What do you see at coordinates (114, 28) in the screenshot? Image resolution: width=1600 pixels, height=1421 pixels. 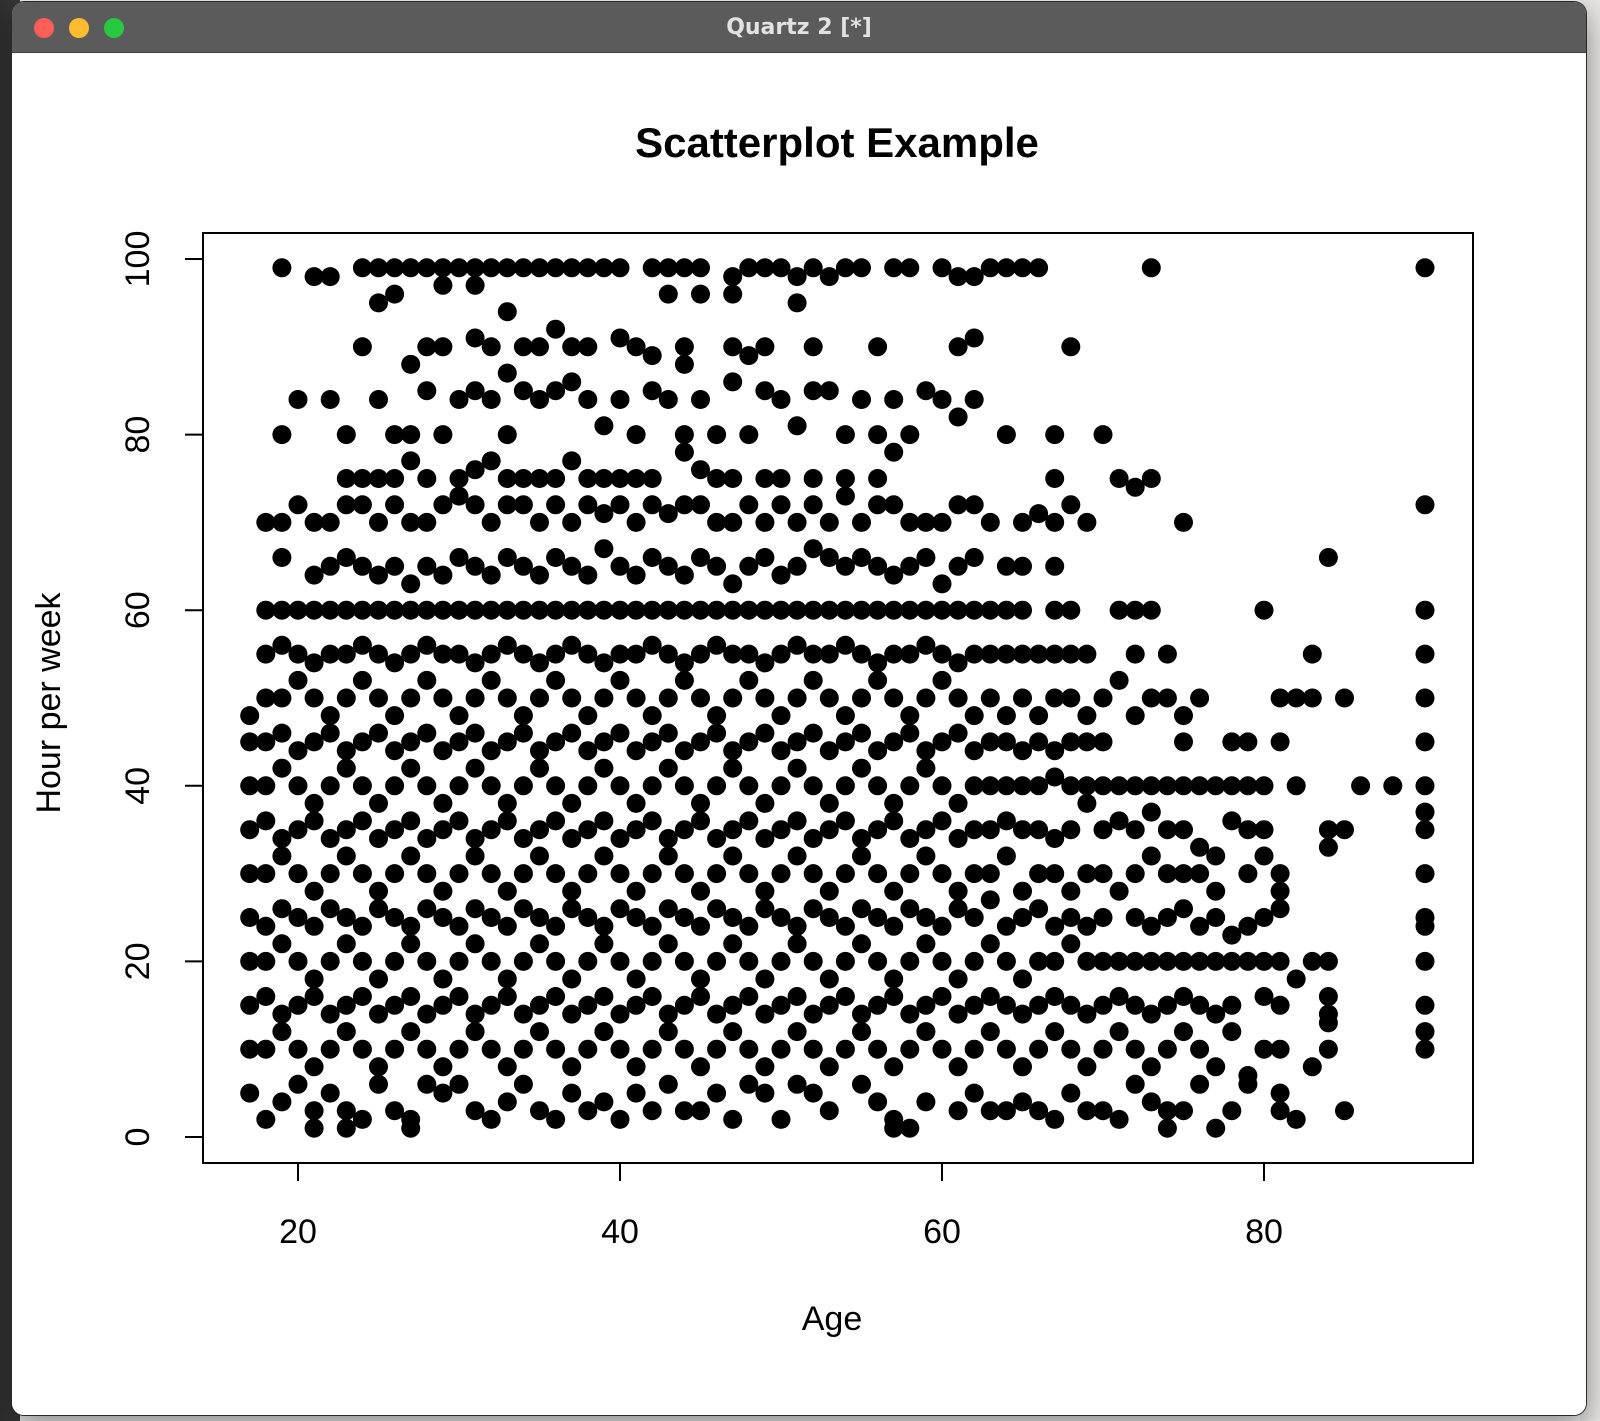 I see `zoom-icon` at bounding box center [114, 28].